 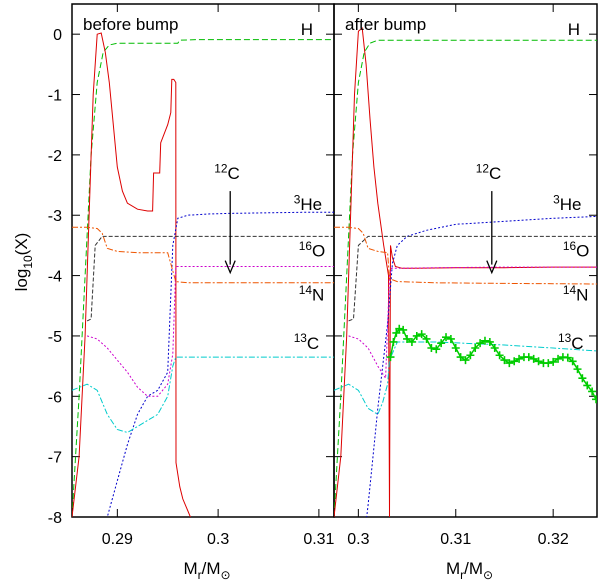 I want to click on y-tick-label: -3, so click(x=55, y=216).